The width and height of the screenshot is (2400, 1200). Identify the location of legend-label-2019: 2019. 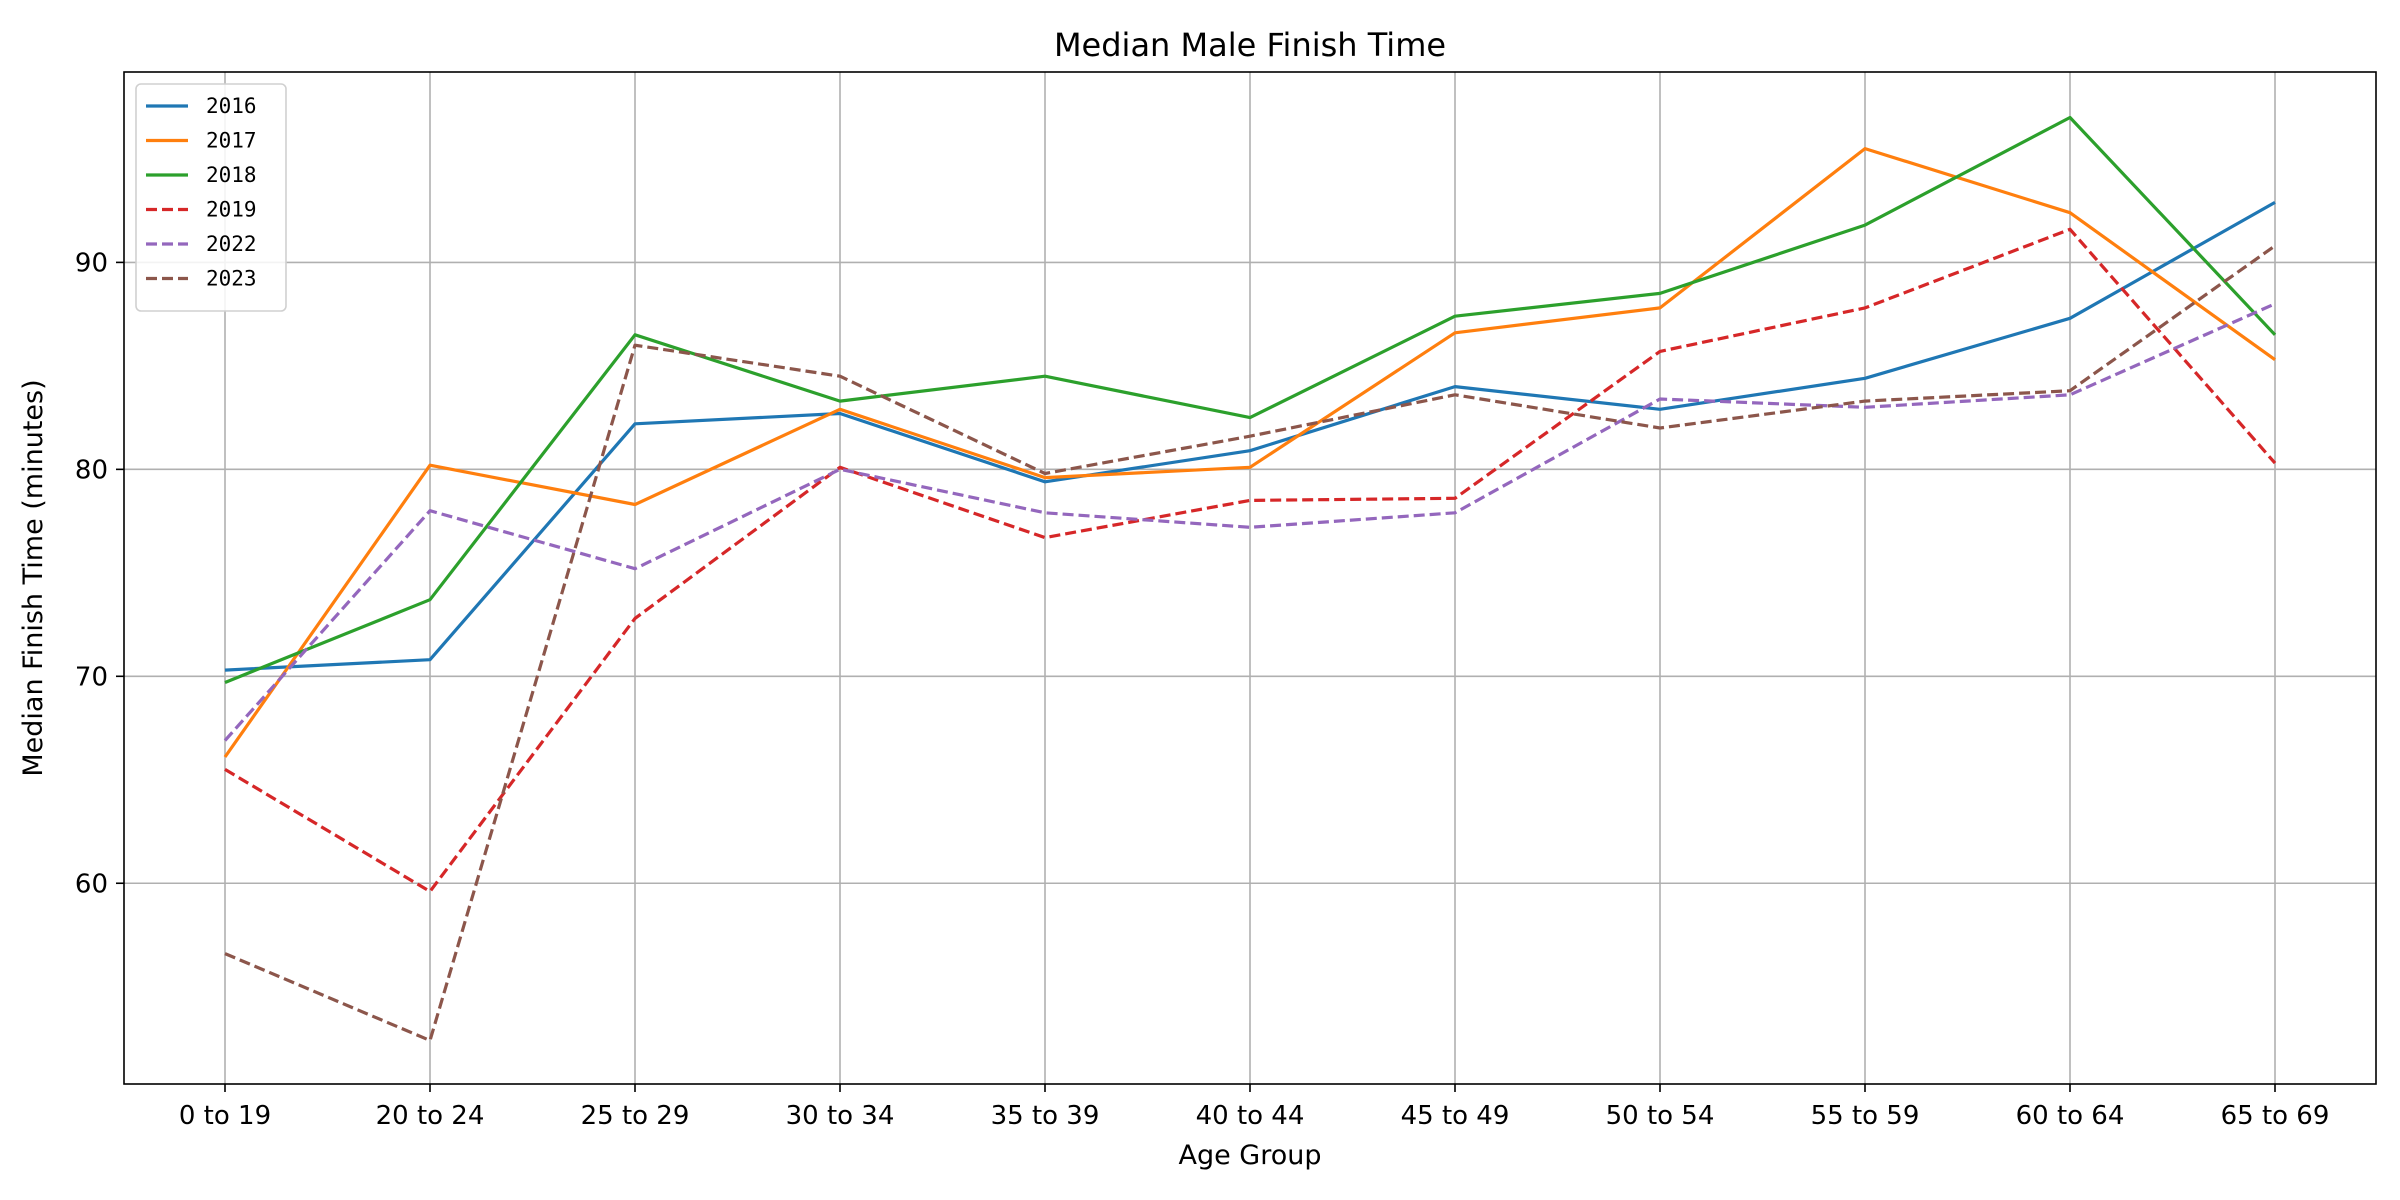
(231, 210).